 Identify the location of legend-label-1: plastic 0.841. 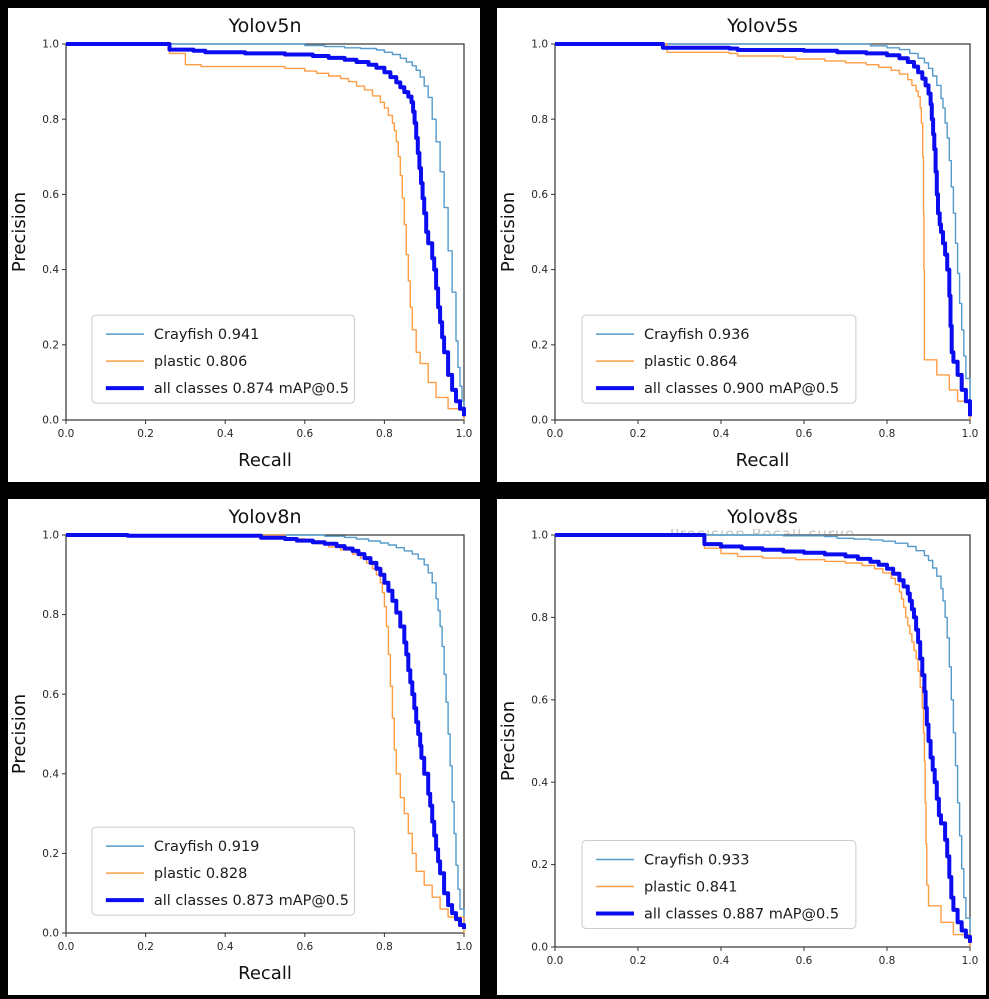
(690, 887).